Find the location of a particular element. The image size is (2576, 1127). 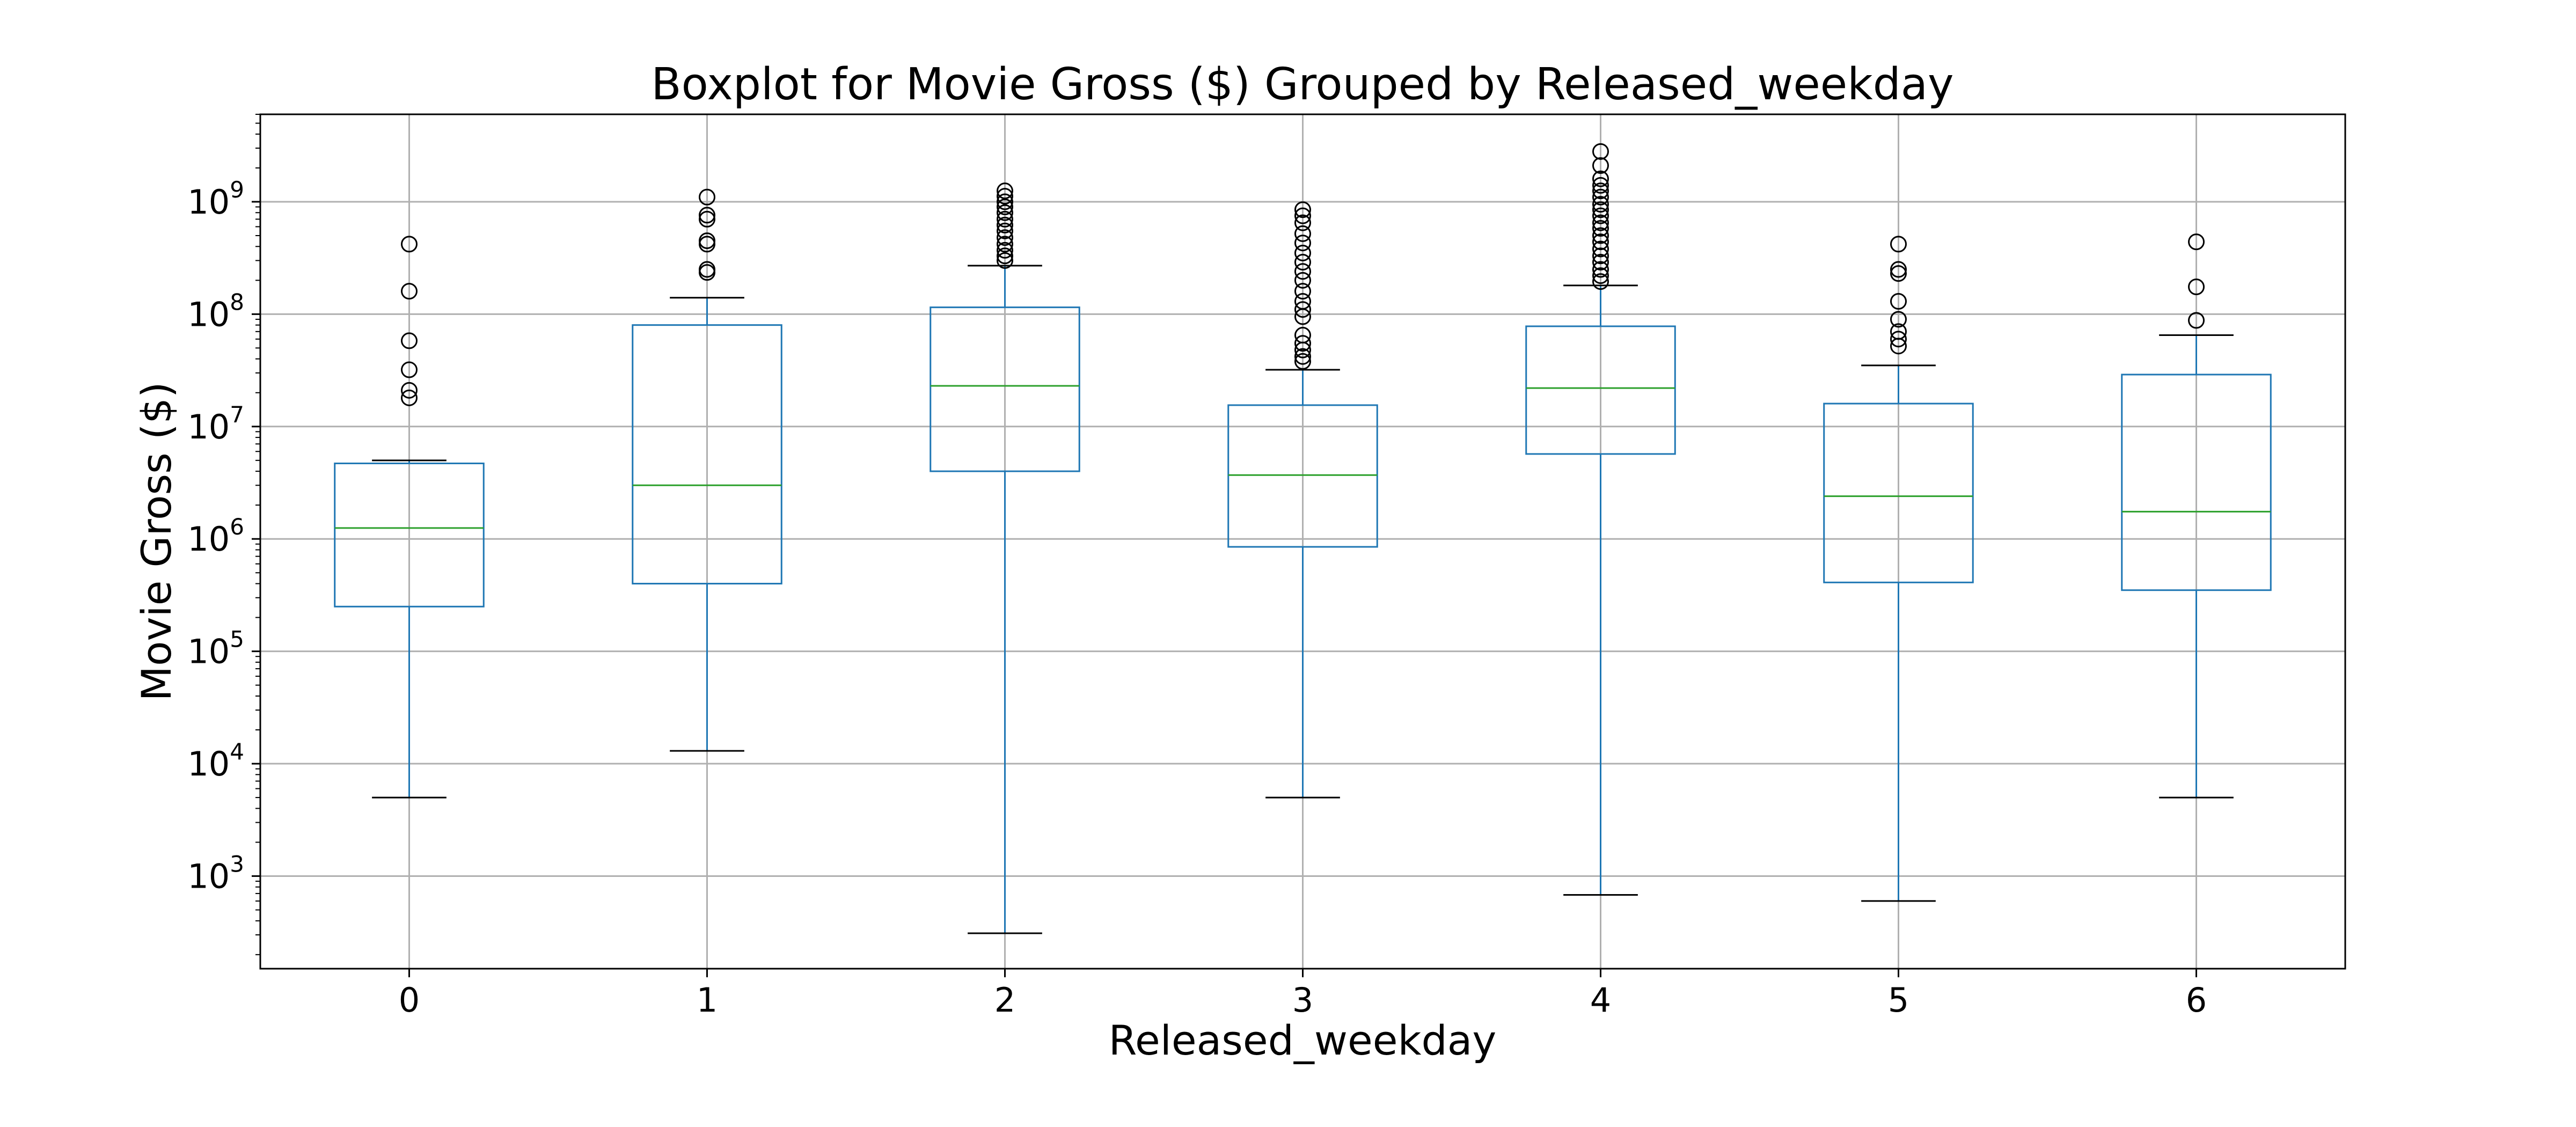

x-tick-label: 3 is located at coordinates (1302, 1000).